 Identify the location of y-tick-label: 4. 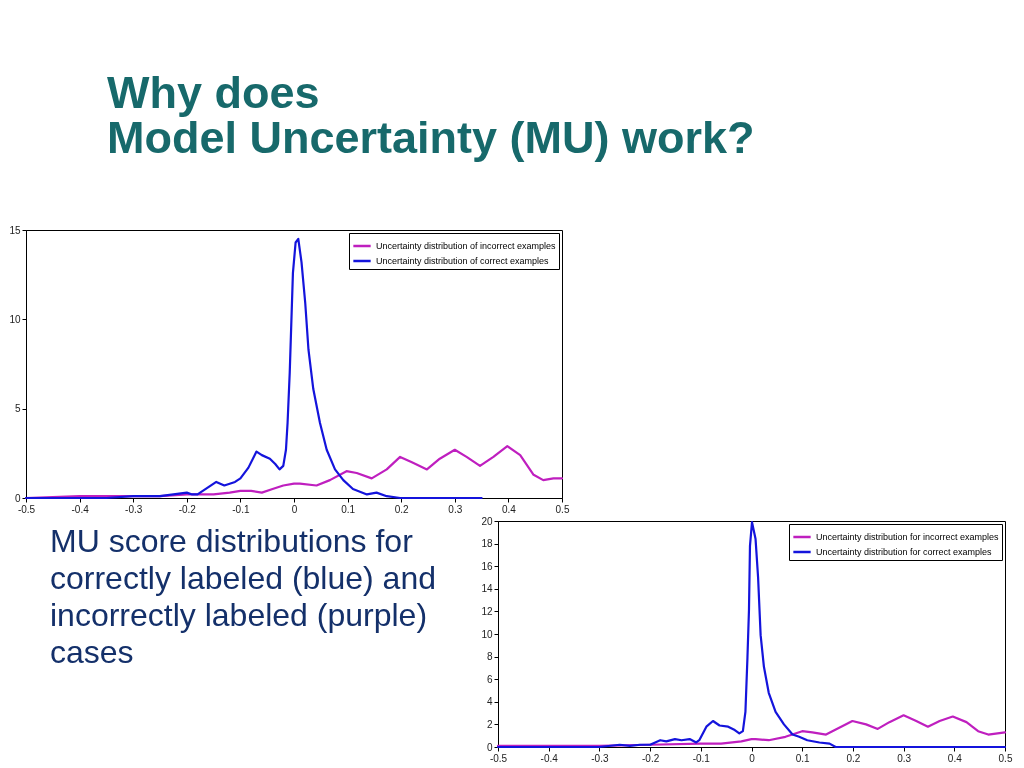
(489, 702).